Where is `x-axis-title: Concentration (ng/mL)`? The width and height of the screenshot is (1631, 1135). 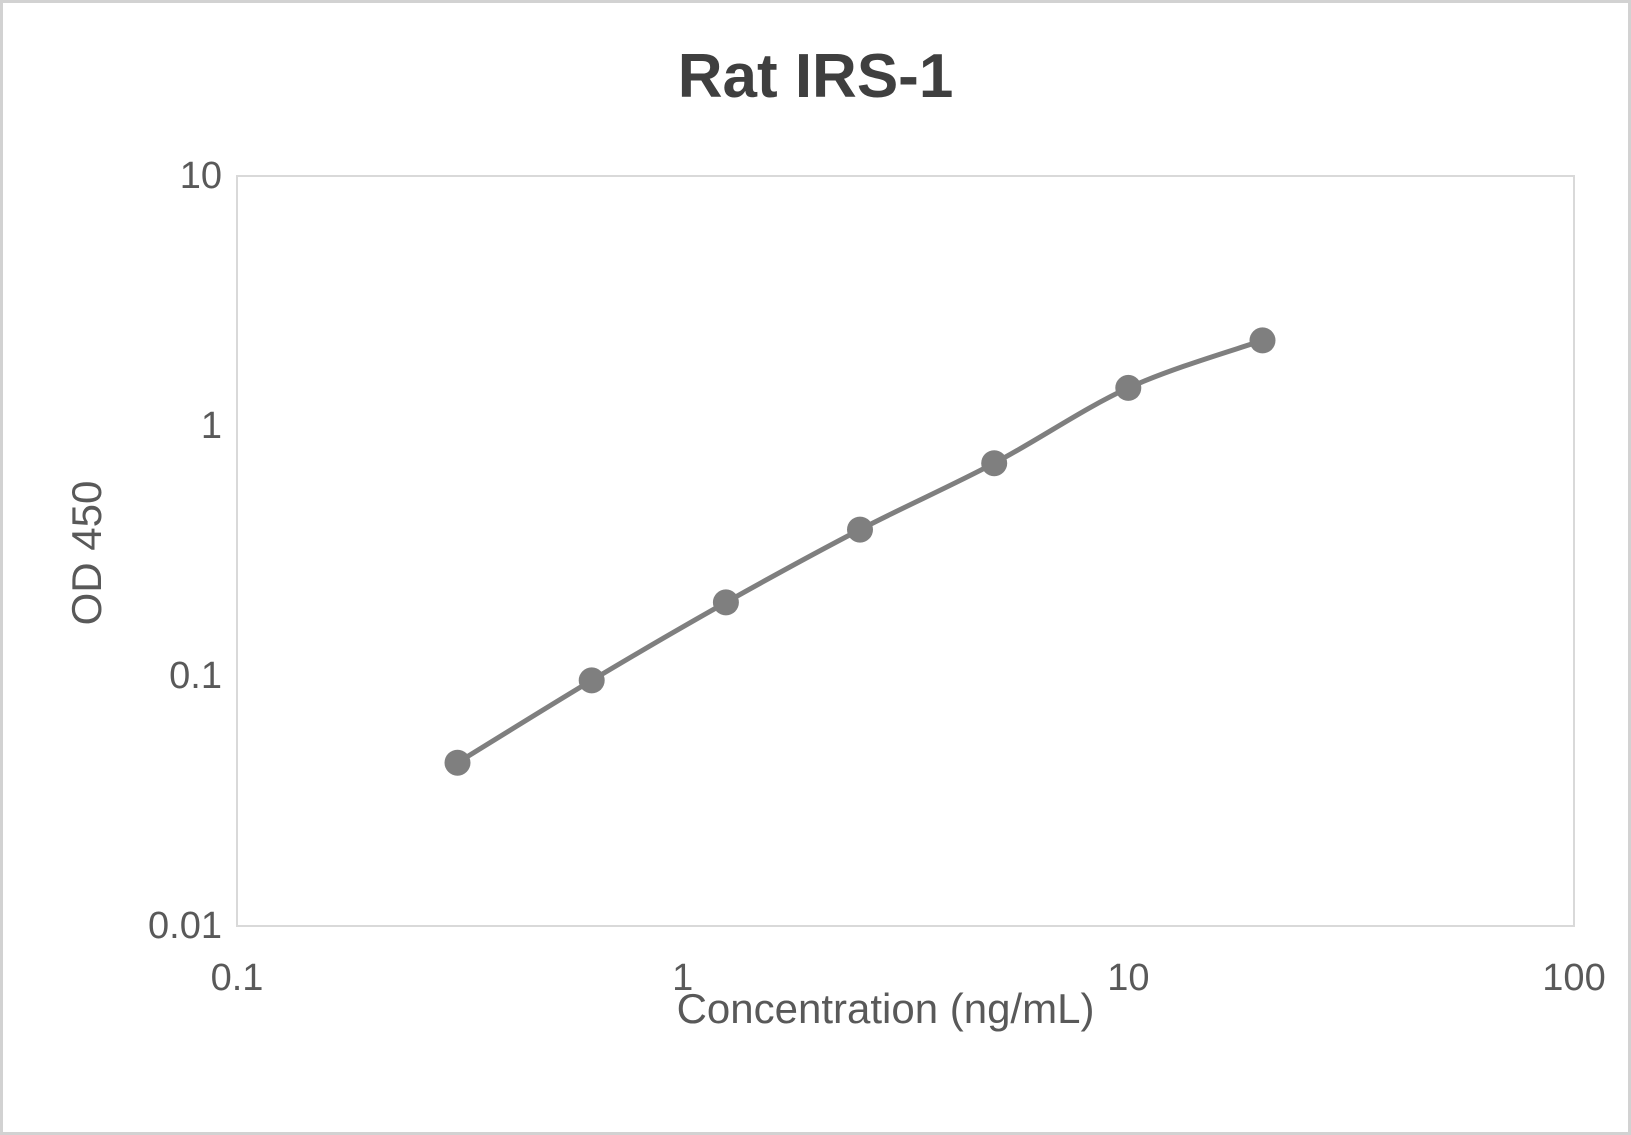 x-axis-title: Concentration (ng/mL) is located at coordinates (885, 1008).